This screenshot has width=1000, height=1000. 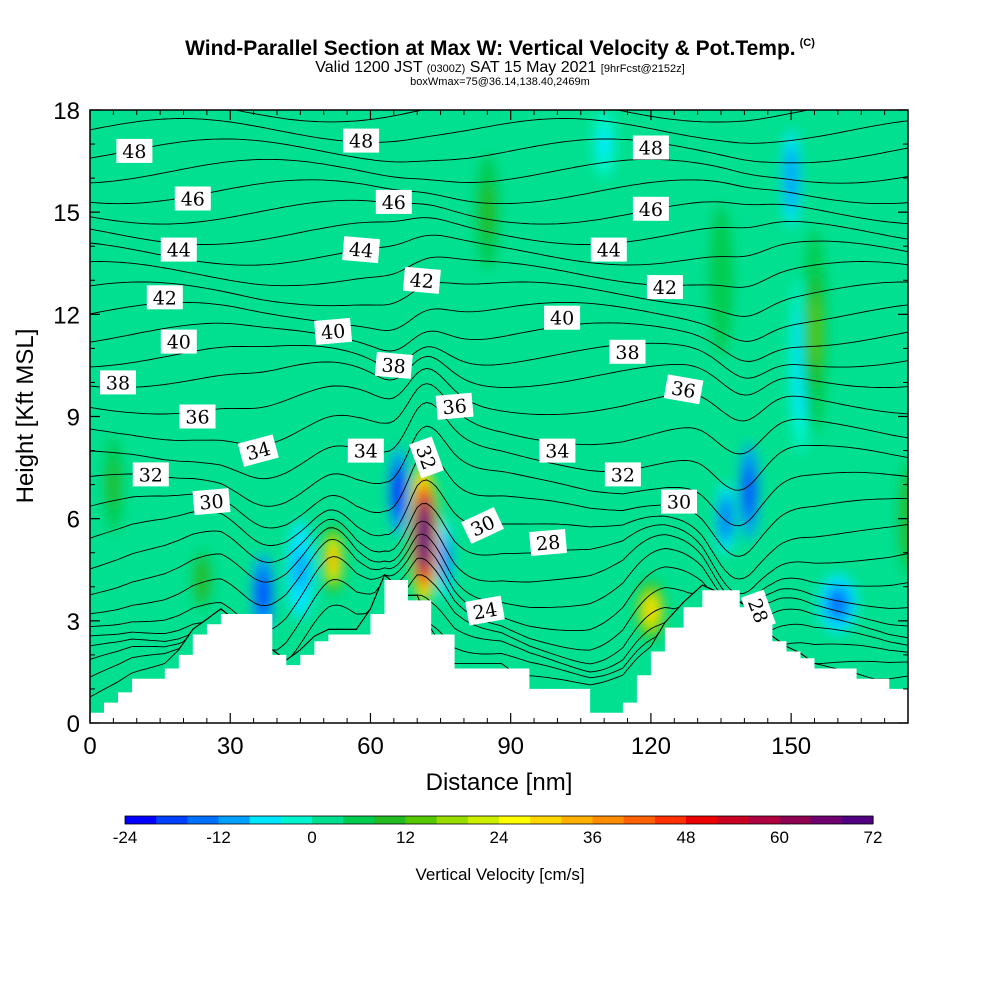 I want to click on theta-label: 48, so click(x=134, y=150).